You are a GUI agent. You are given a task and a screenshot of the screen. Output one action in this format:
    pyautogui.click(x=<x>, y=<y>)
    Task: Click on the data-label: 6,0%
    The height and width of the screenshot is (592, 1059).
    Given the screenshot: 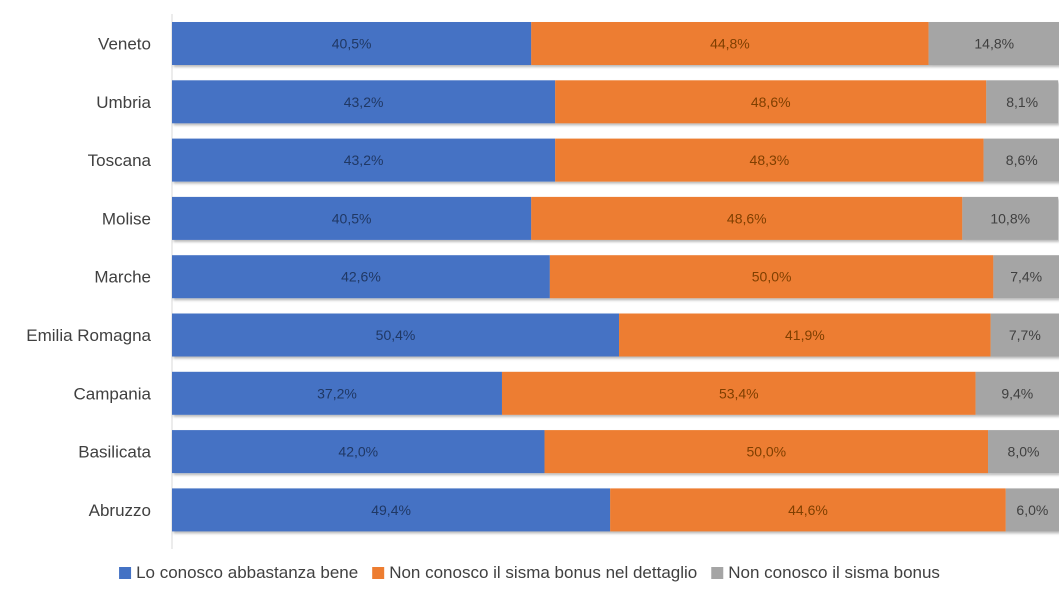 What is the action you would take?
    pyautogui.click(x=1032, y=510)
    